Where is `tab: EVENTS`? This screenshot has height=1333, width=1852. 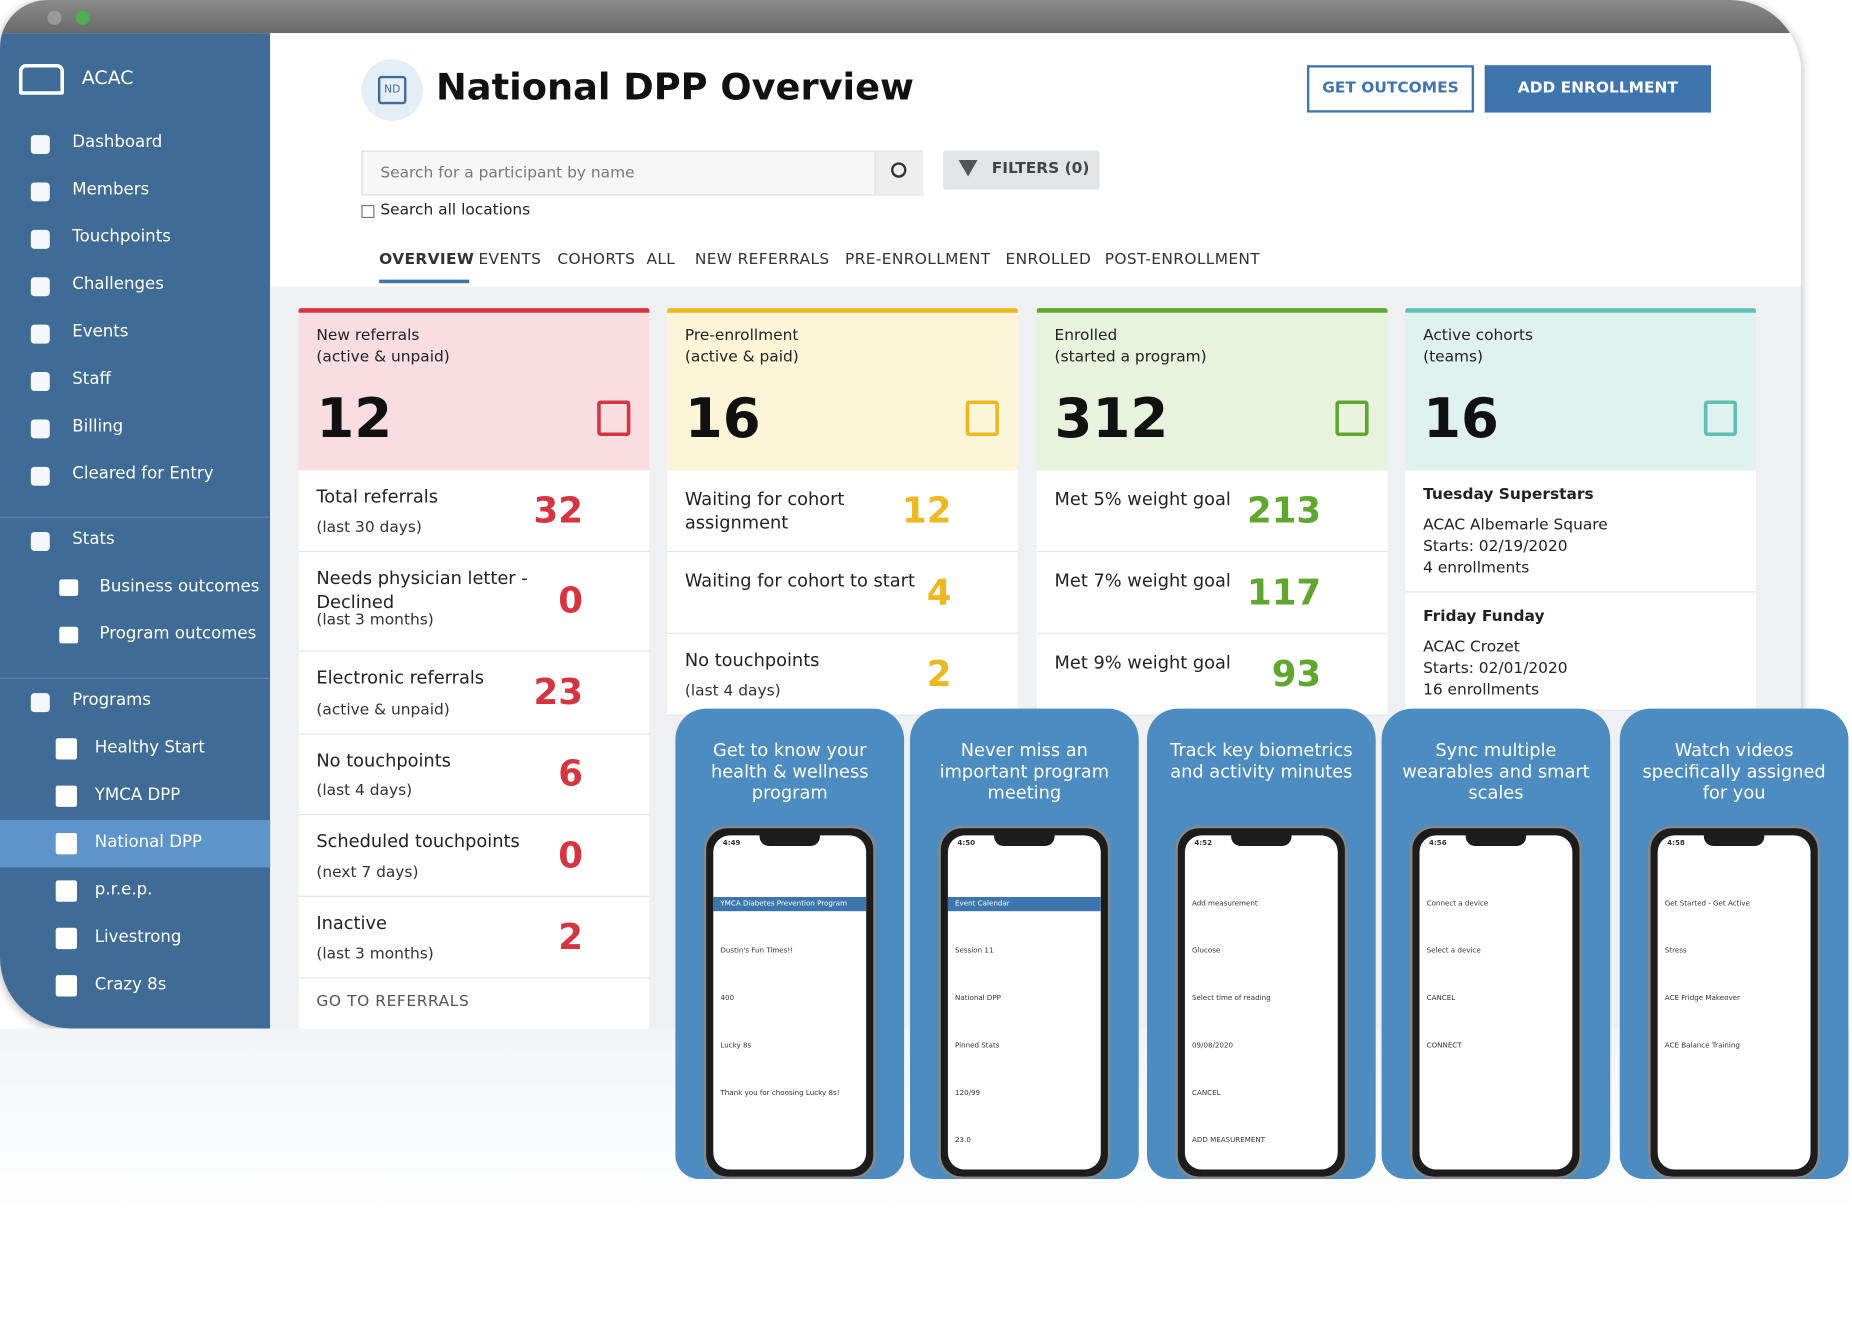 tab: EVENTS is located at coordinates (510, 260).